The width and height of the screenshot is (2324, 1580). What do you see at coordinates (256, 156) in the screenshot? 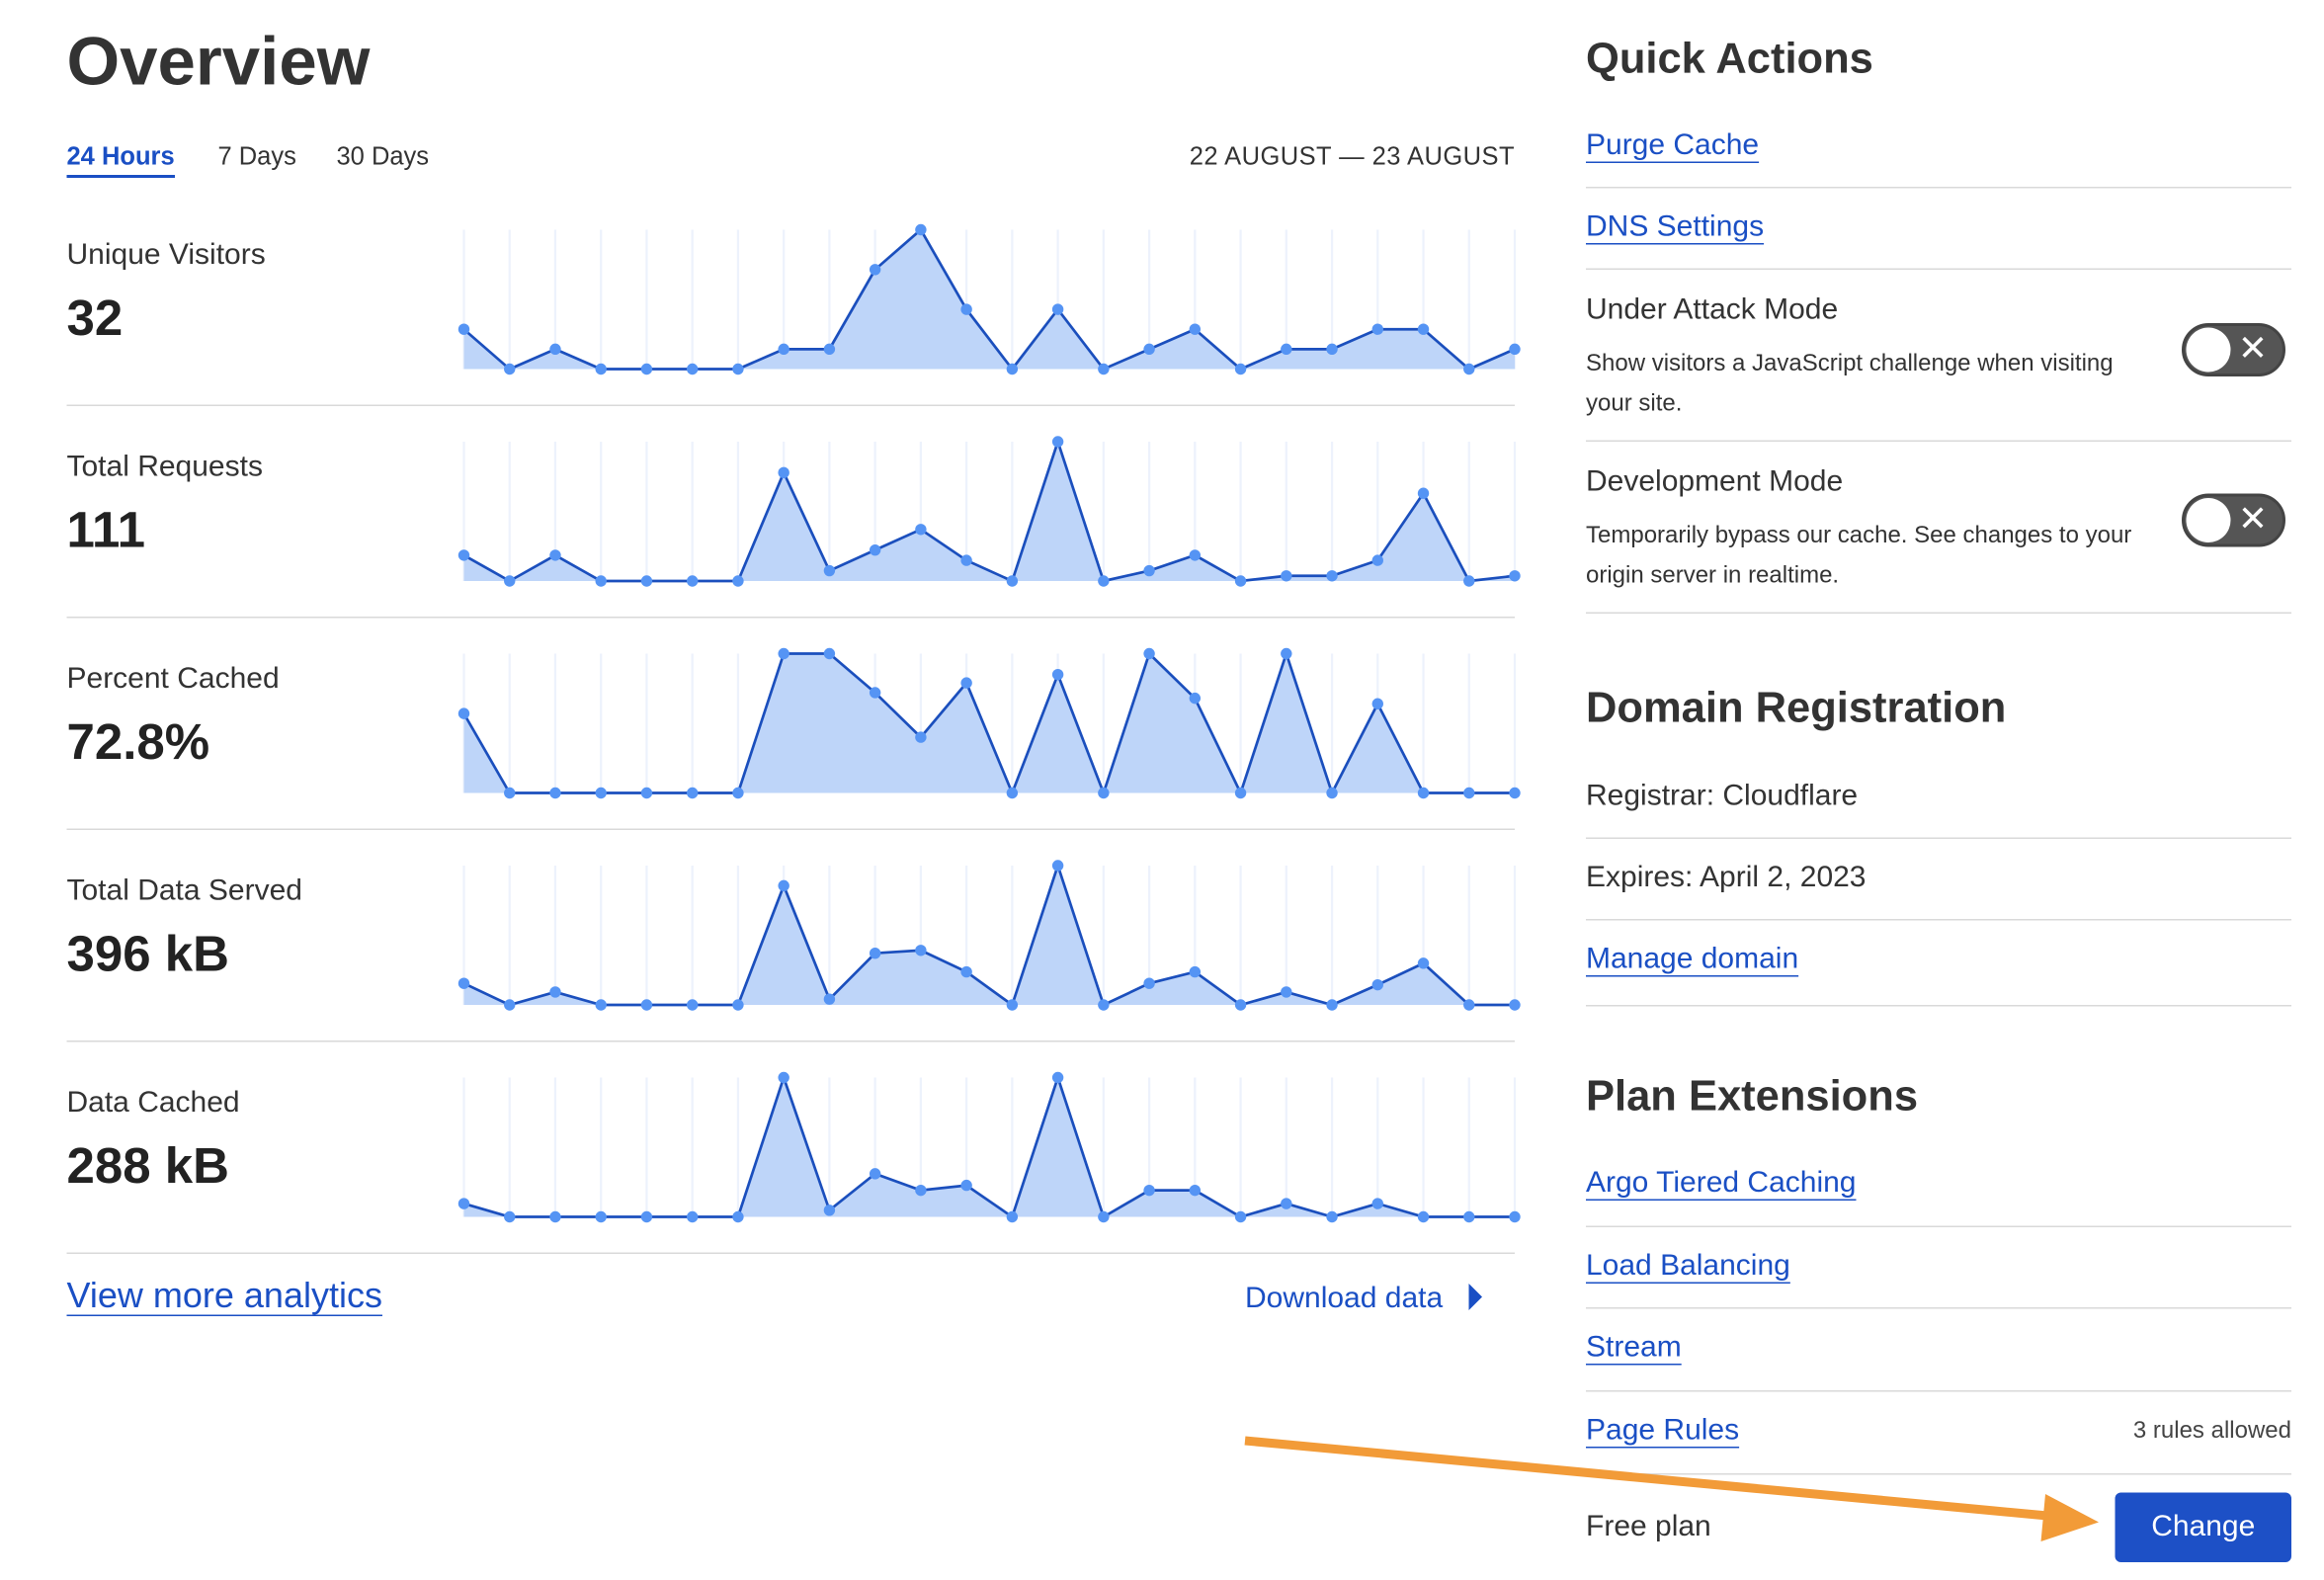
I see `tab-7-days: 7 Days` at bounding box center [256, 156].